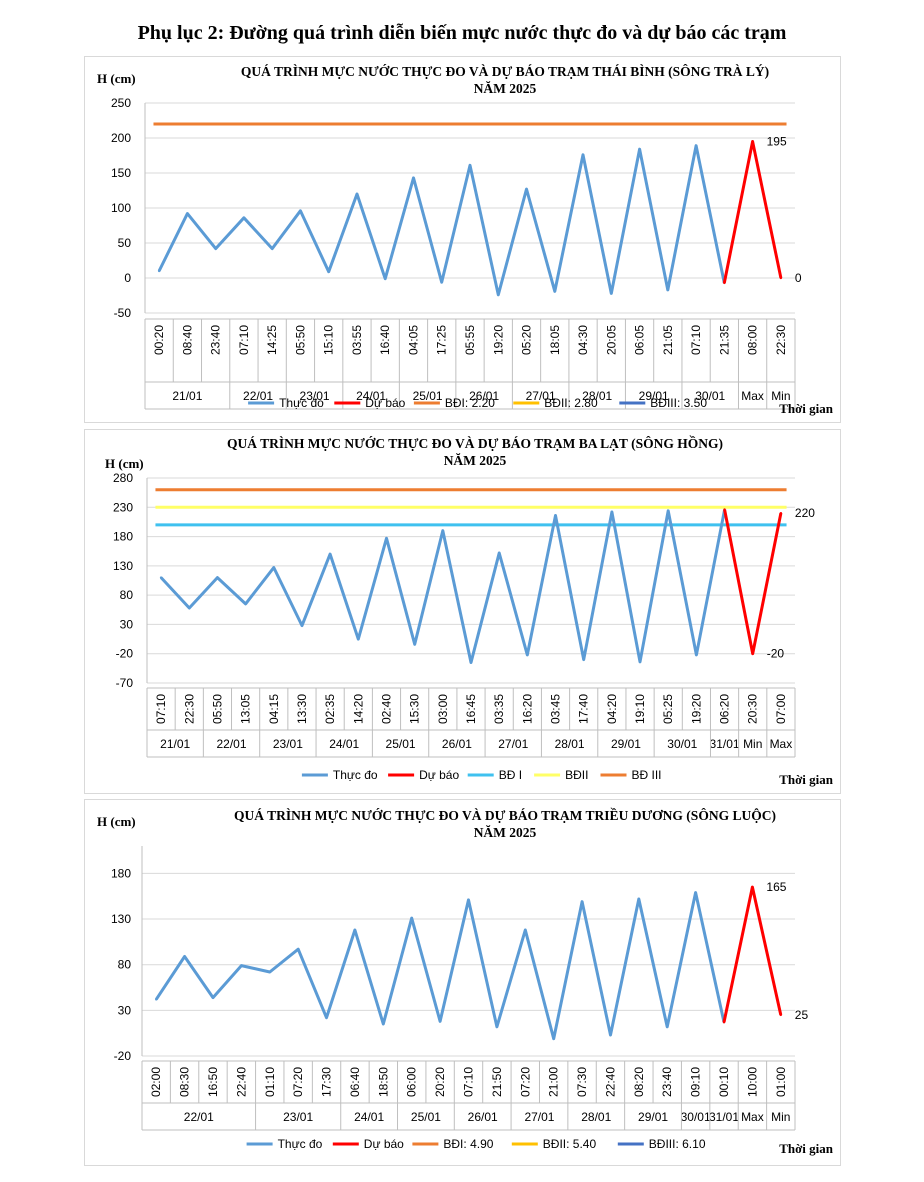  I want to click on x-time-label: 18:05, so click(555, 340).